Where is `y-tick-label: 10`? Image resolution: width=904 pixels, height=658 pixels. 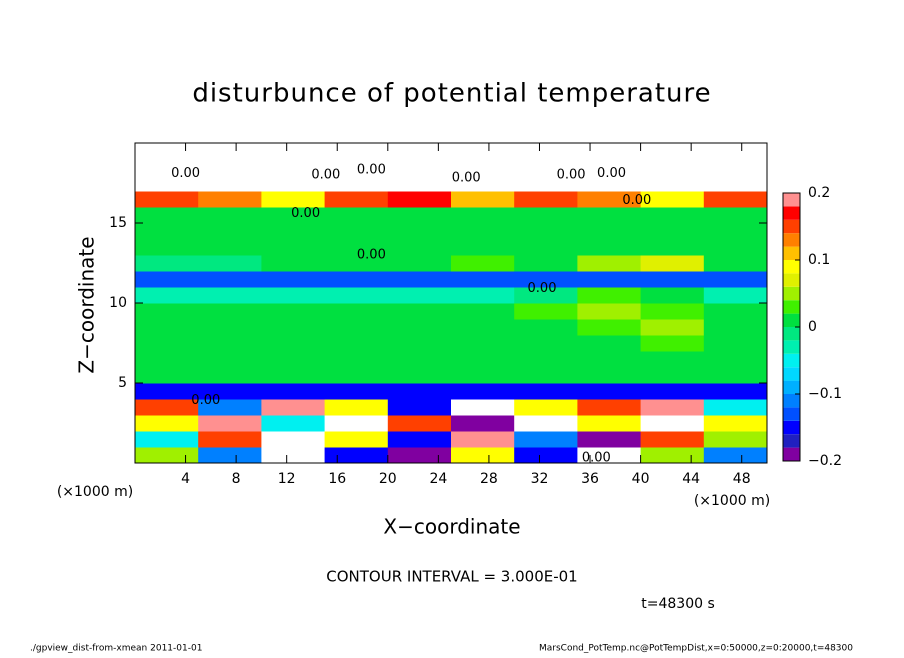 y-tick-label: 10 is located at coordinates (118, 303).